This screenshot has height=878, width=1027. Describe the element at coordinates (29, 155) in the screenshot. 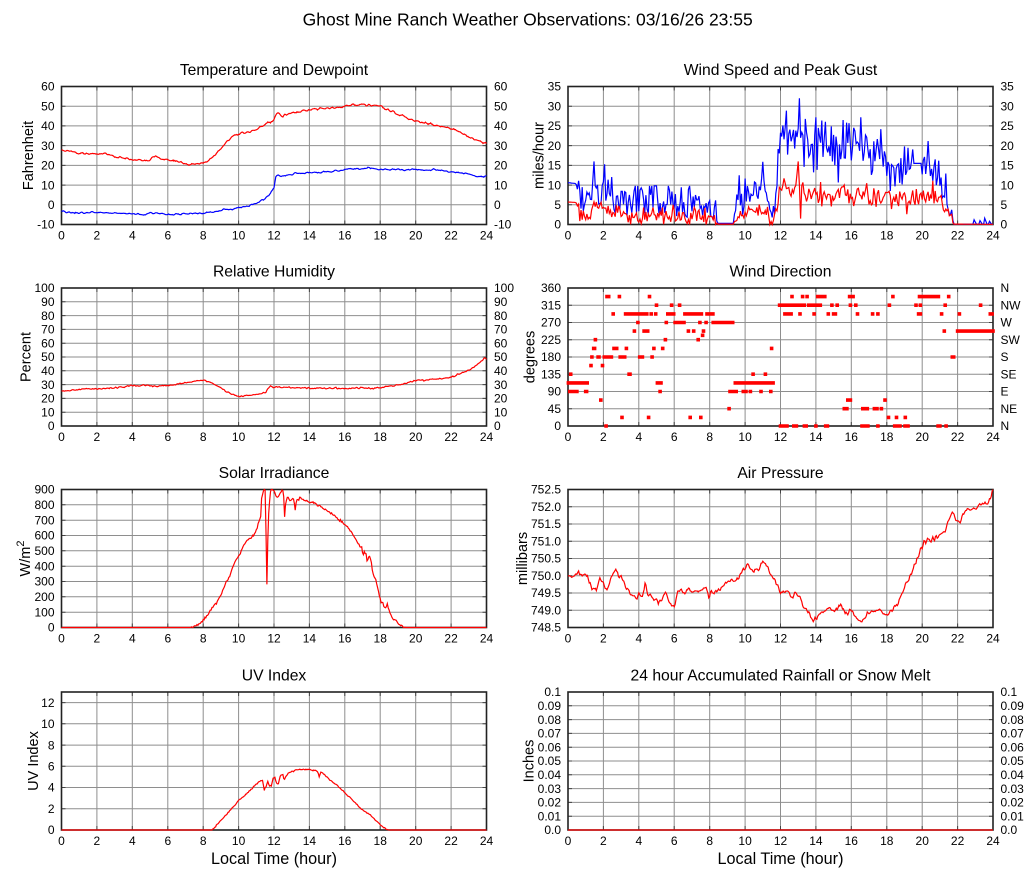

I see `svg-text: Fahrenheit` at that location.